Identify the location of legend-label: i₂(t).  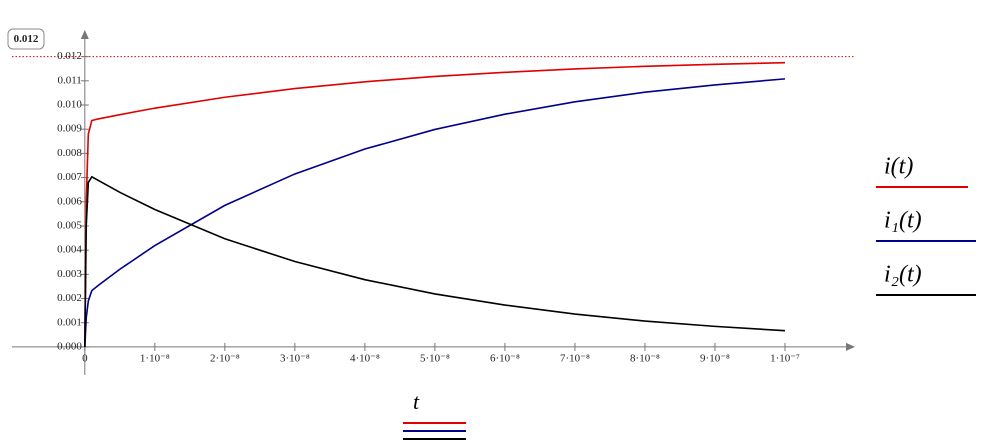
(903, 275).